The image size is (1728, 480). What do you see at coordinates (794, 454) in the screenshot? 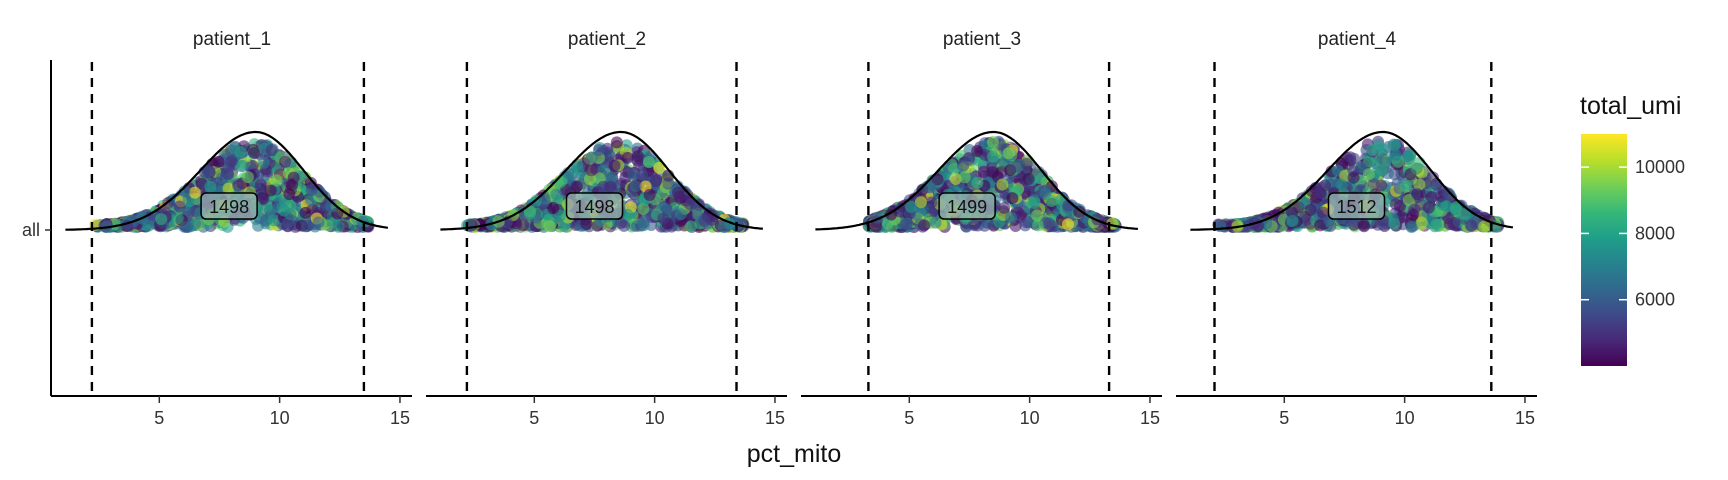
I see `x-axis-title: pct_mito` at bounding box center [794, 454].